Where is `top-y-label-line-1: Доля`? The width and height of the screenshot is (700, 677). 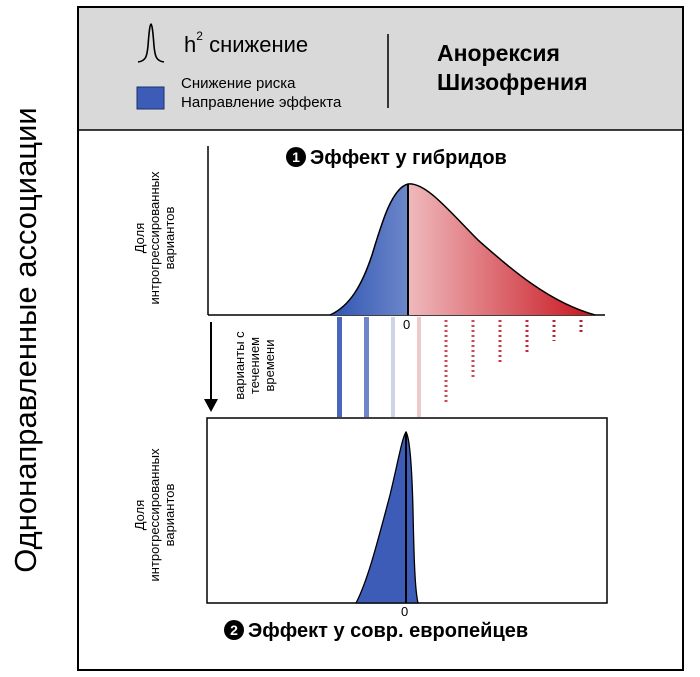 top-y-label-line-1: Доля is located at coordinates (139, 238).